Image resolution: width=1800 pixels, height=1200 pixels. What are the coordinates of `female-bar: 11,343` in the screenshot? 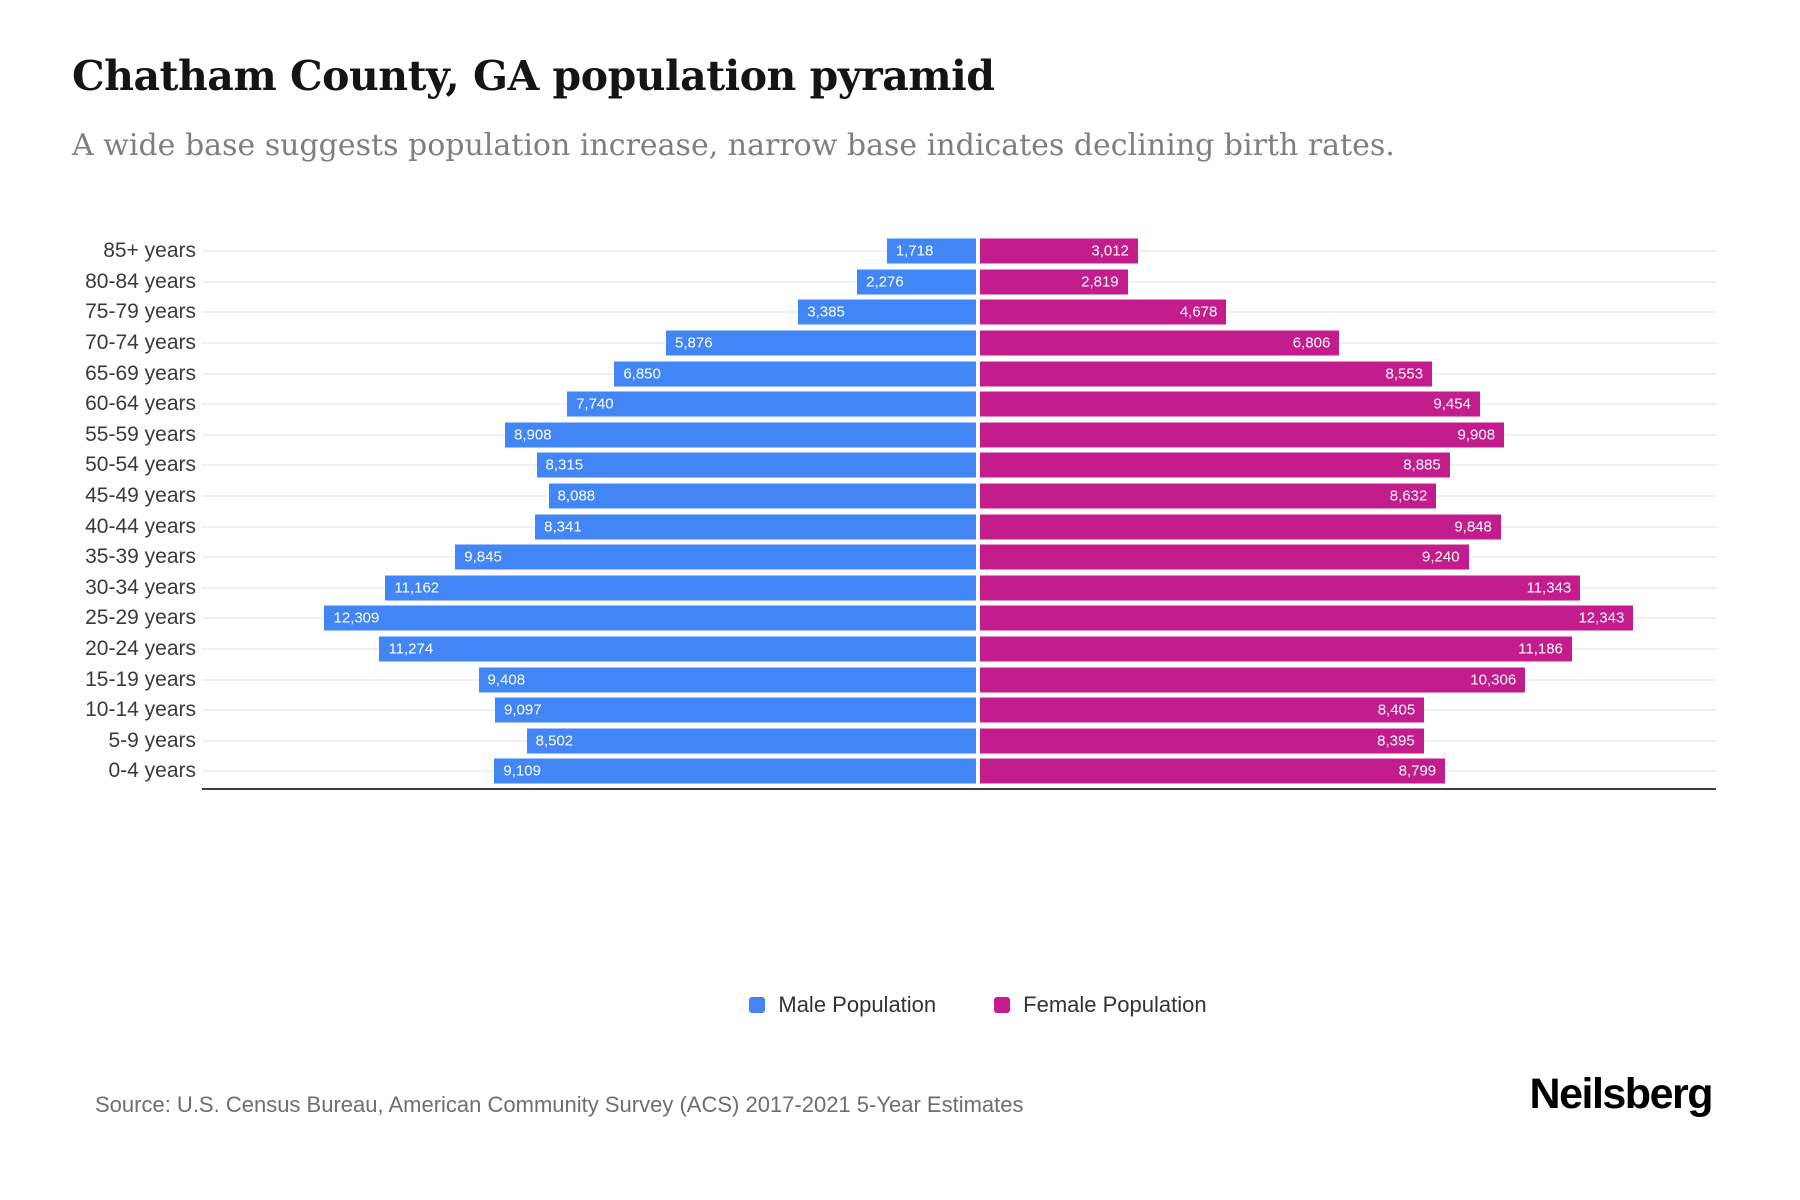 It's located at (1279, 588).